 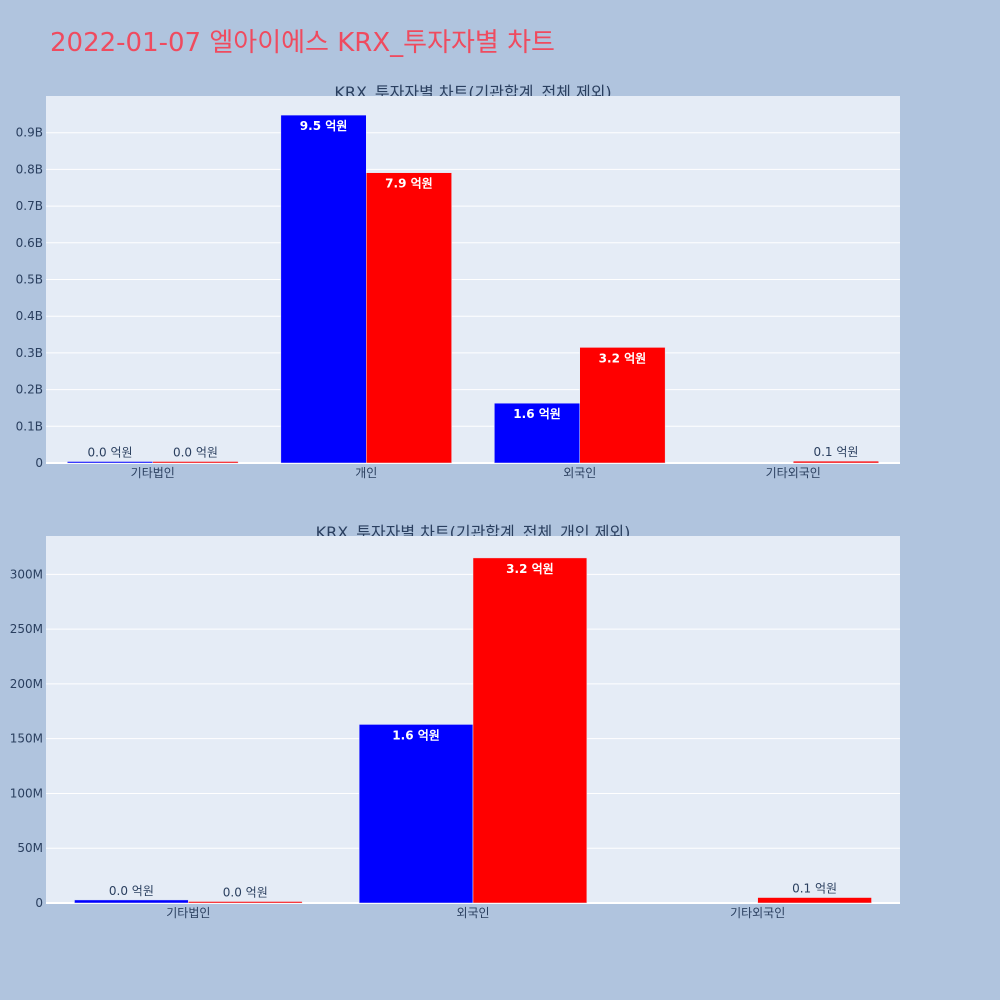 What do you see at coordinates (26, 684) in the screenshot?
I see `y-tick-label: 200M` at bounding box center [26, 684].